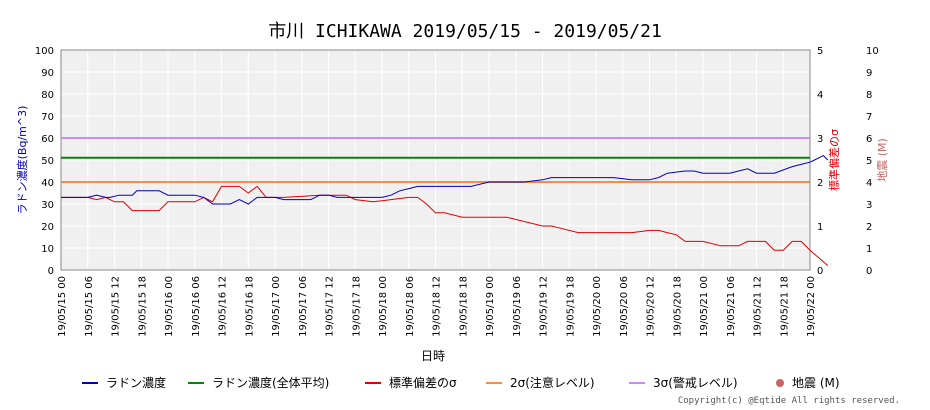  I want to click on x-tick-label: 19/05/16 18, so click(249, 306).